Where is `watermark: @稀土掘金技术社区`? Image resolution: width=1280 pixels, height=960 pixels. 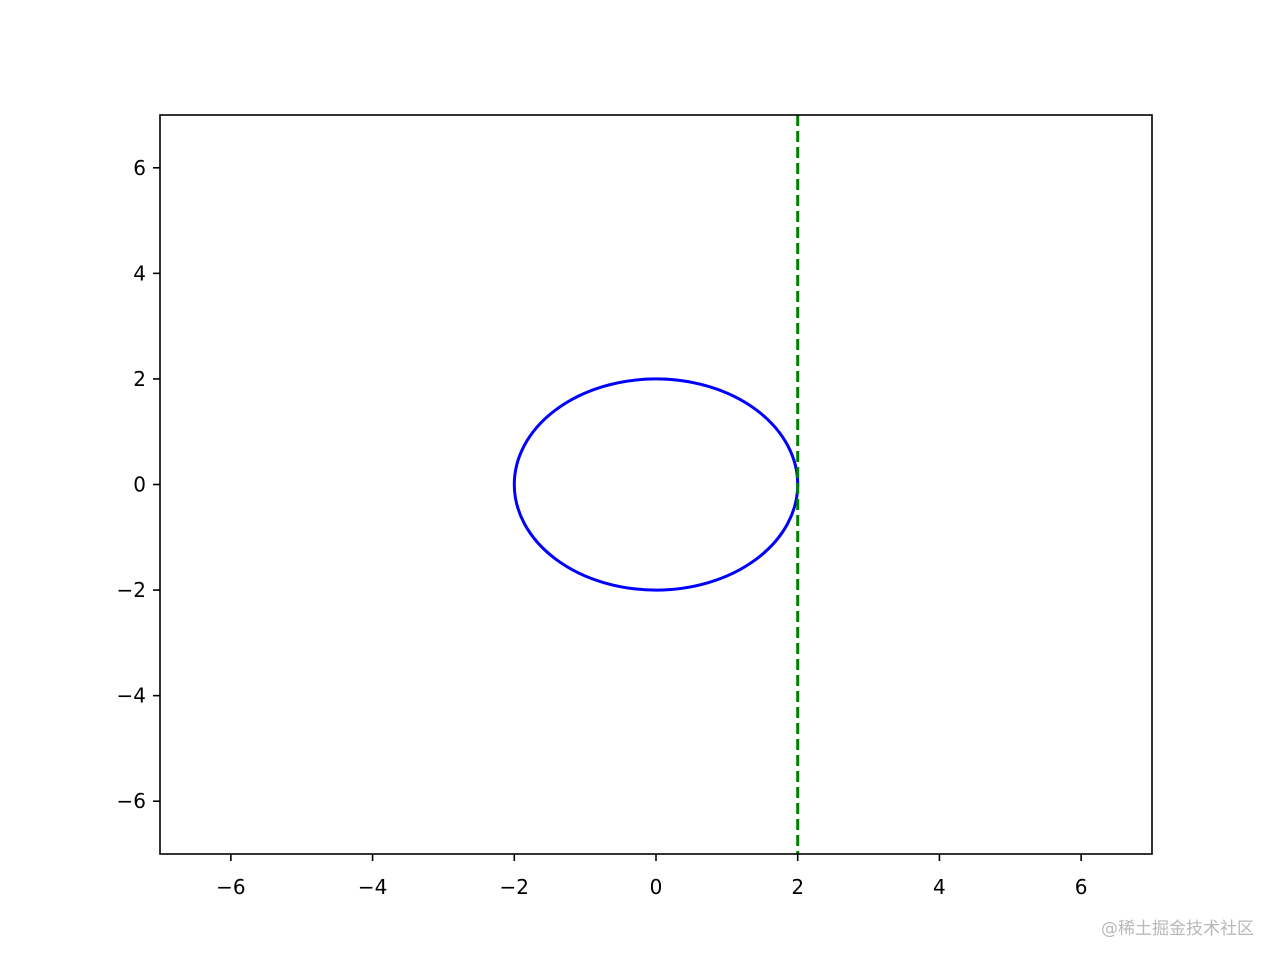
watermark: @稀土掘金技术社区 is located at coordinates (1177, 929).